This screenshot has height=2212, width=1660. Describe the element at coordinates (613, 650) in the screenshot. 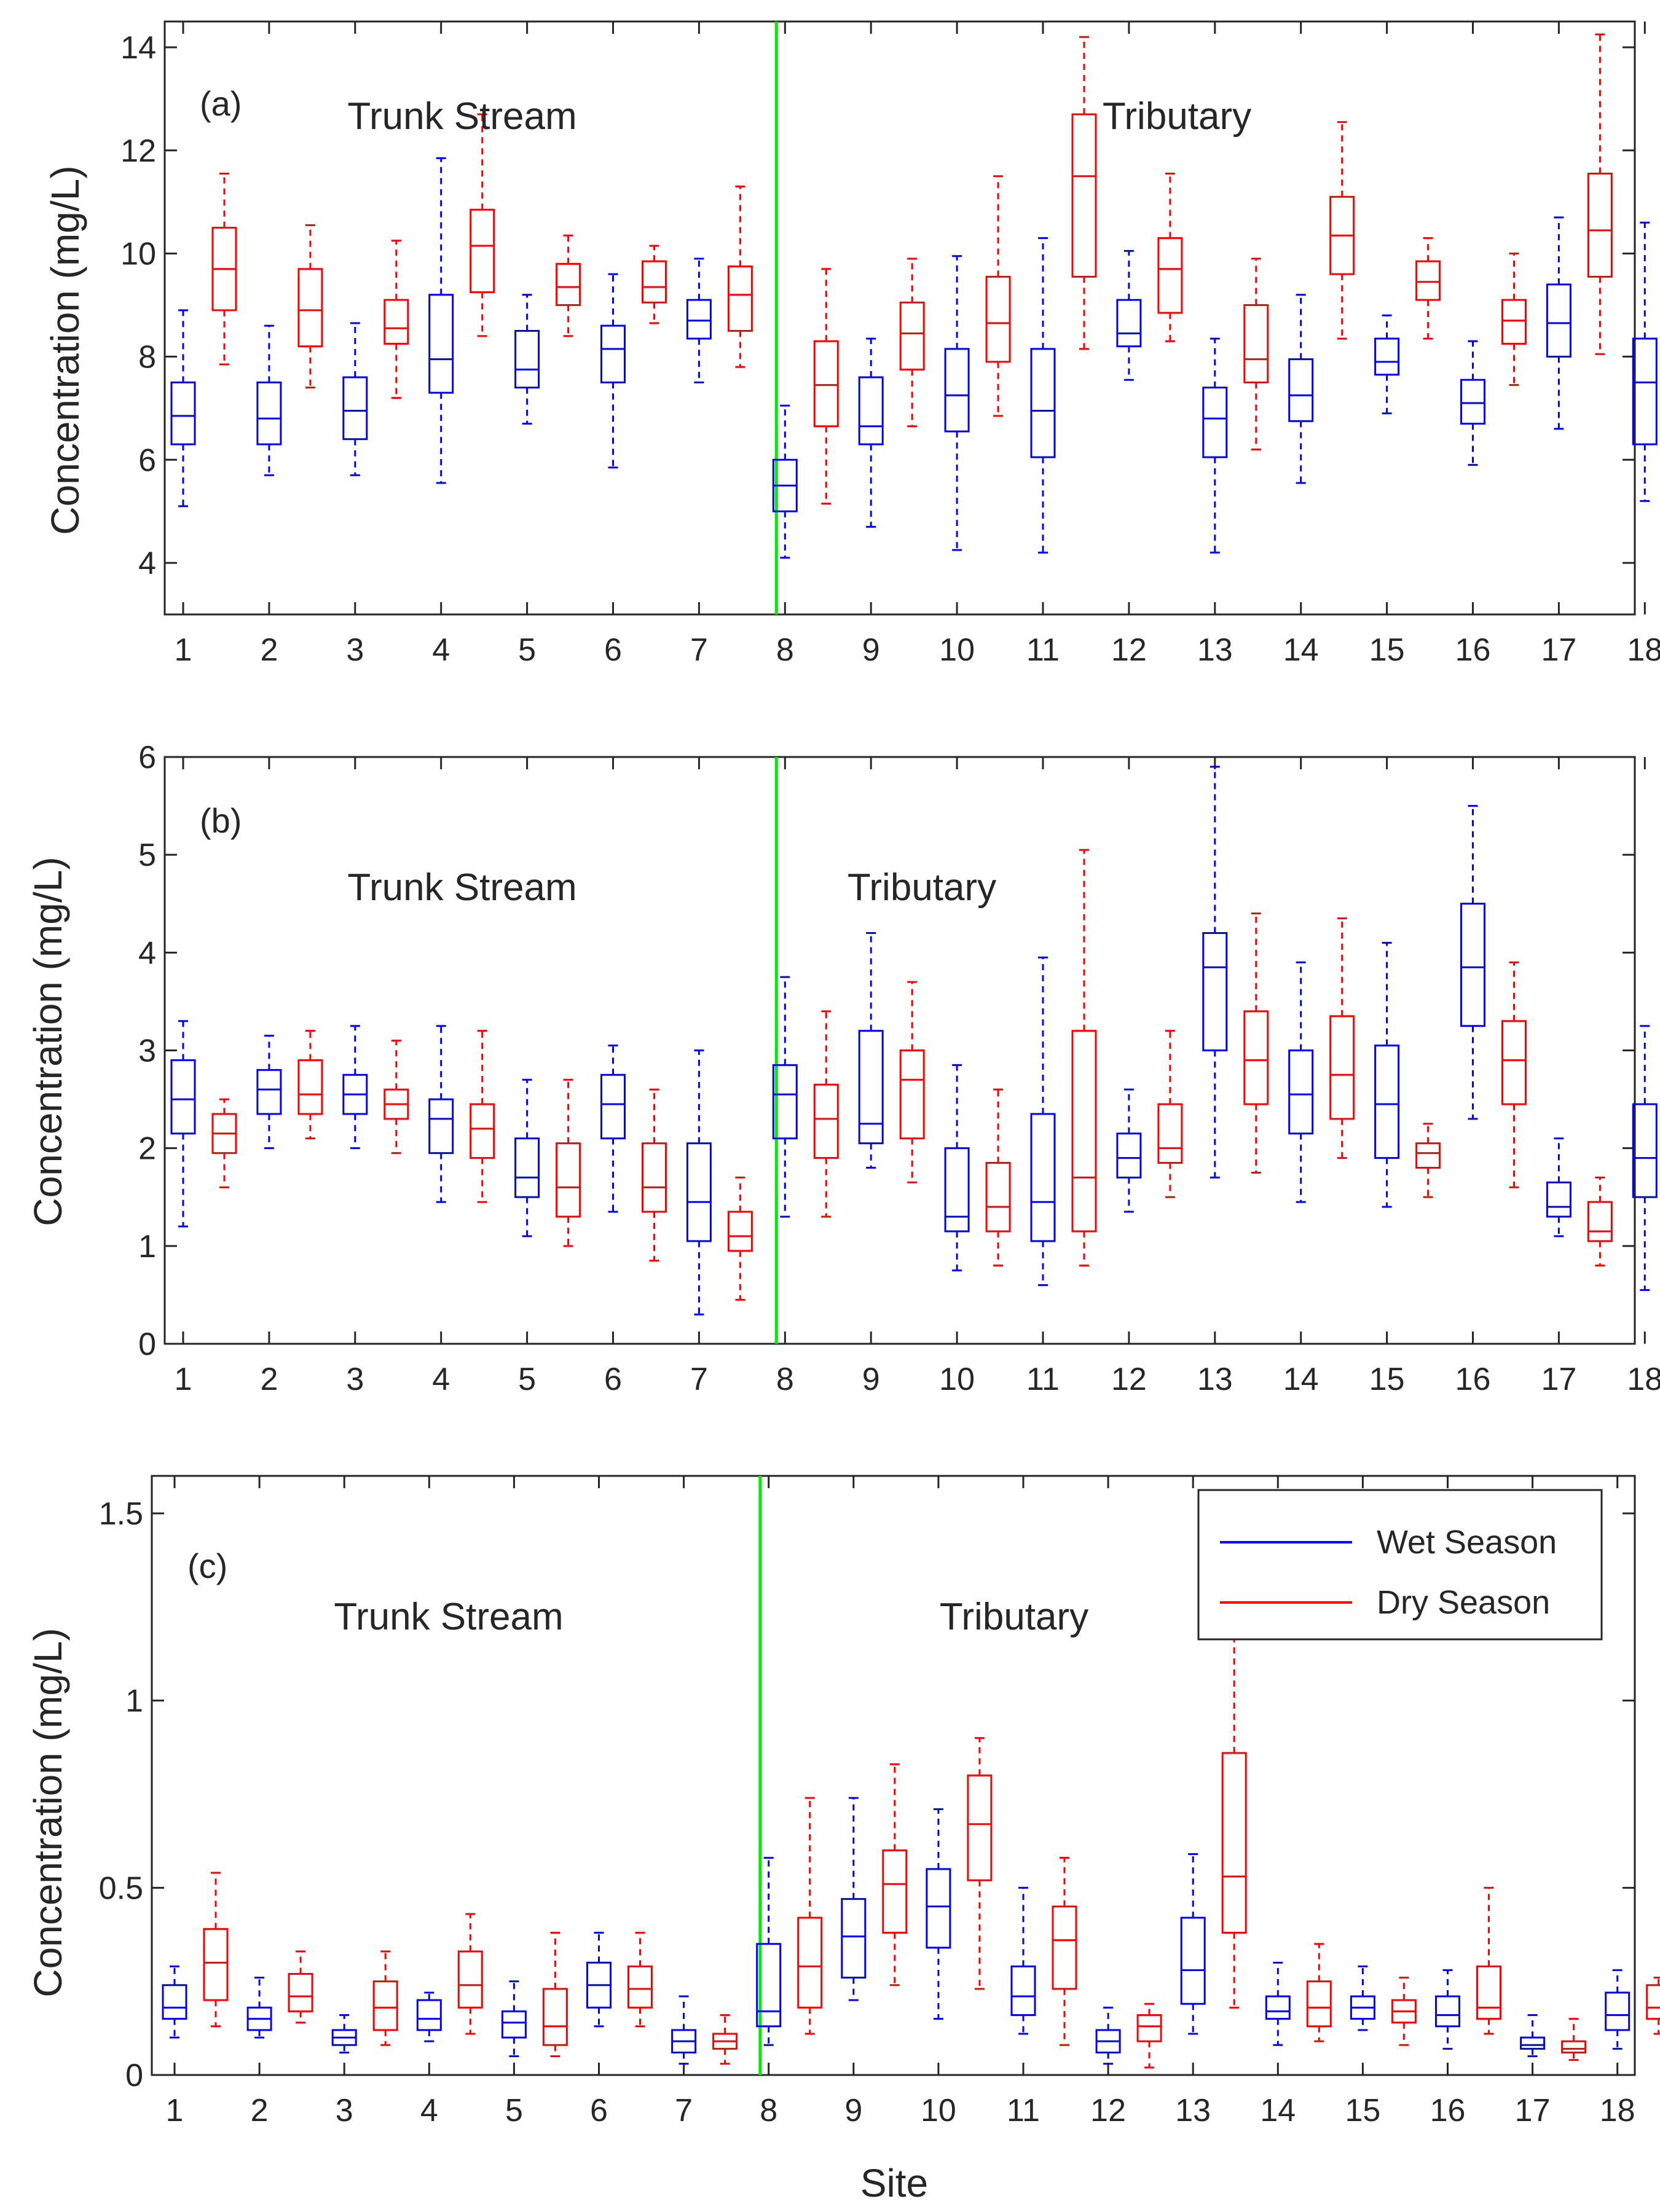

I see `panel-a-x-tick-label: 6` at that location.